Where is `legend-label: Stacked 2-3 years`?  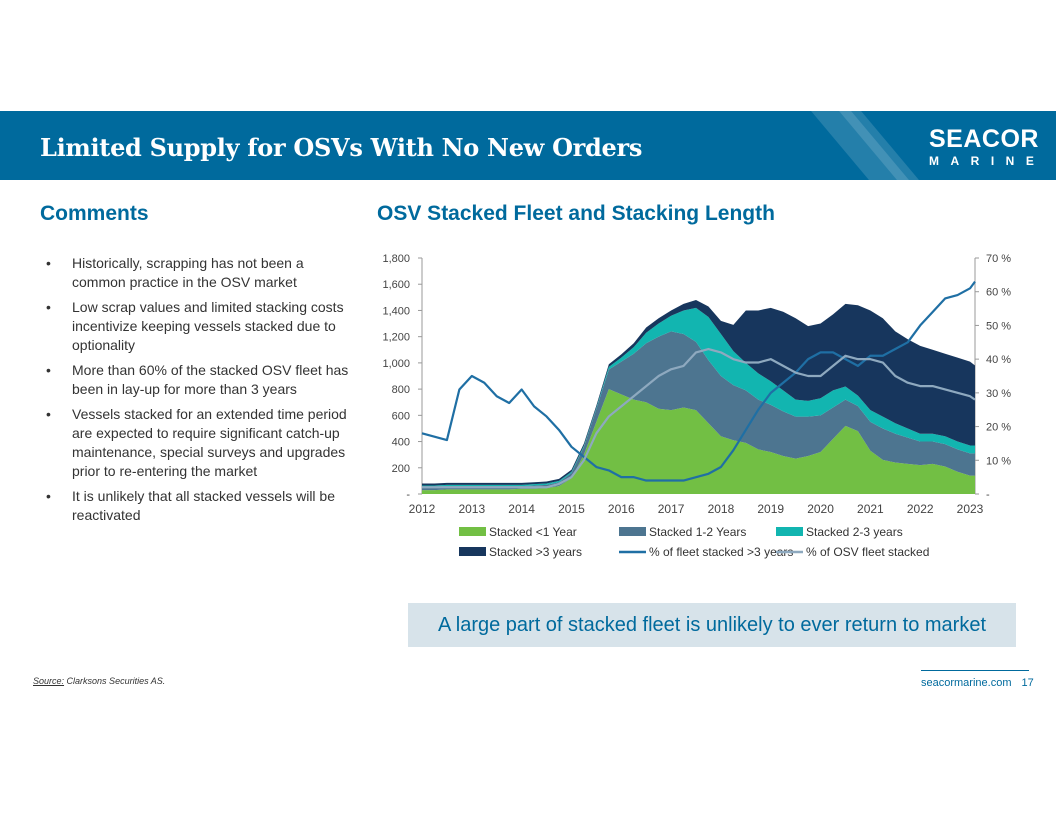 legend-label: Stacked 2-3 years is located at coordinates (854, 532).